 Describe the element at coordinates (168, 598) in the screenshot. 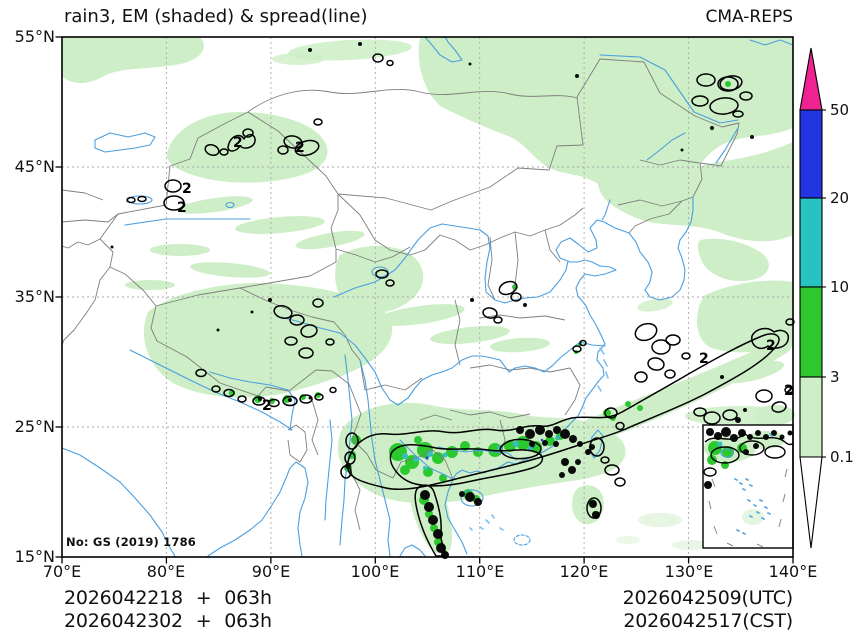

I see `footer-init-utc: 2026042218 + 063h` at that location.